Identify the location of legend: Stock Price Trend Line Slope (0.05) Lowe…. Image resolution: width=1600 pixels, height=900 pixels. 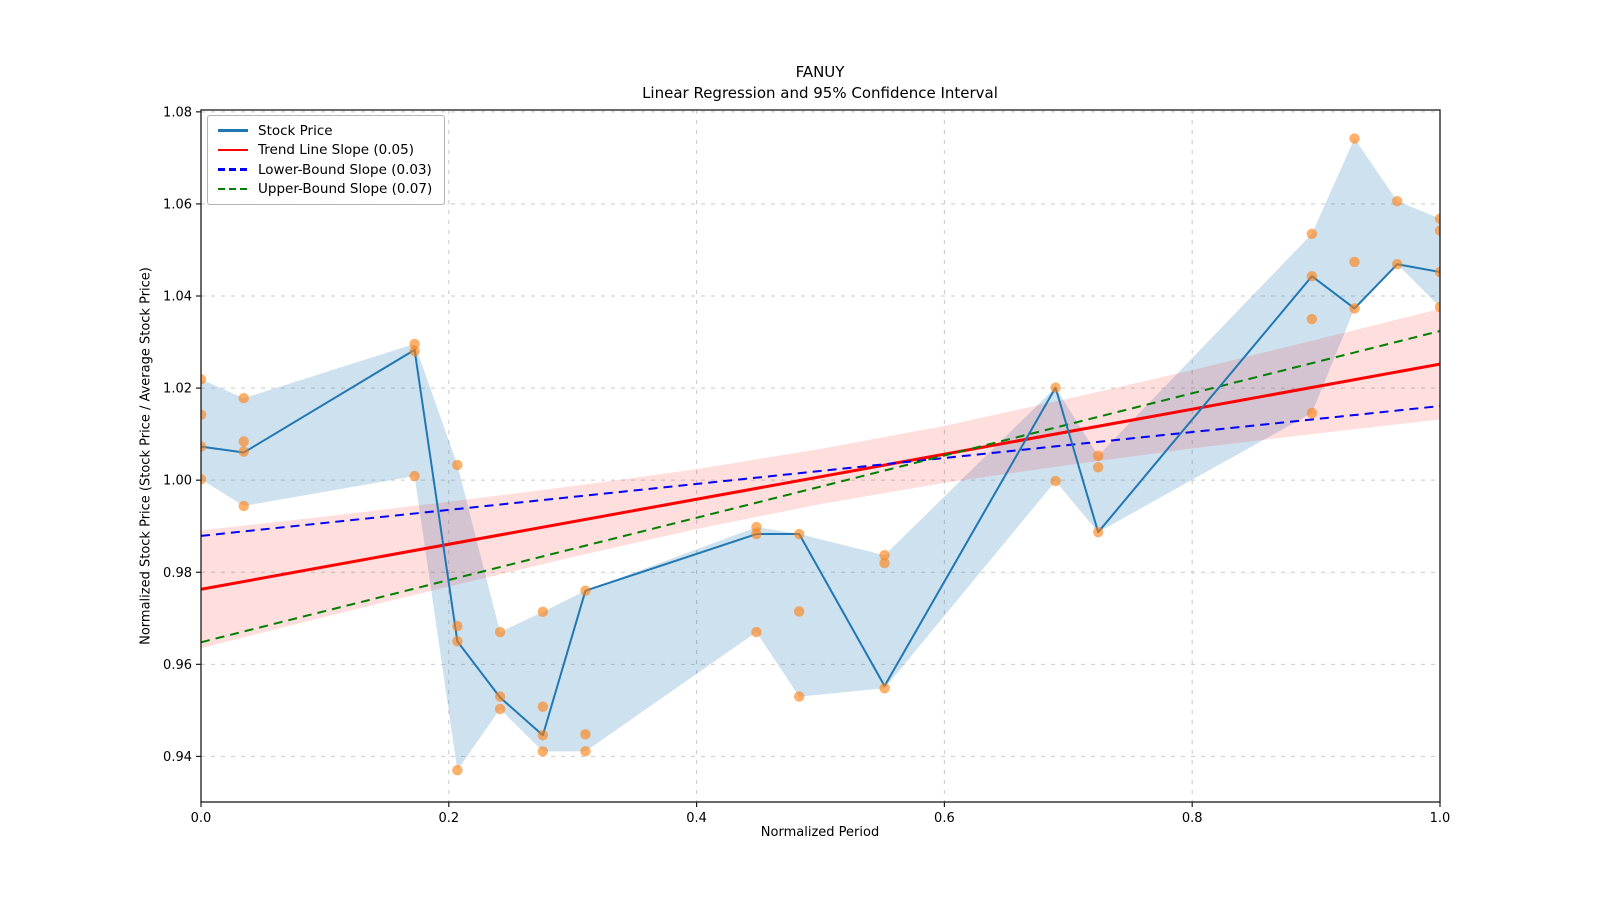
(326, 160).